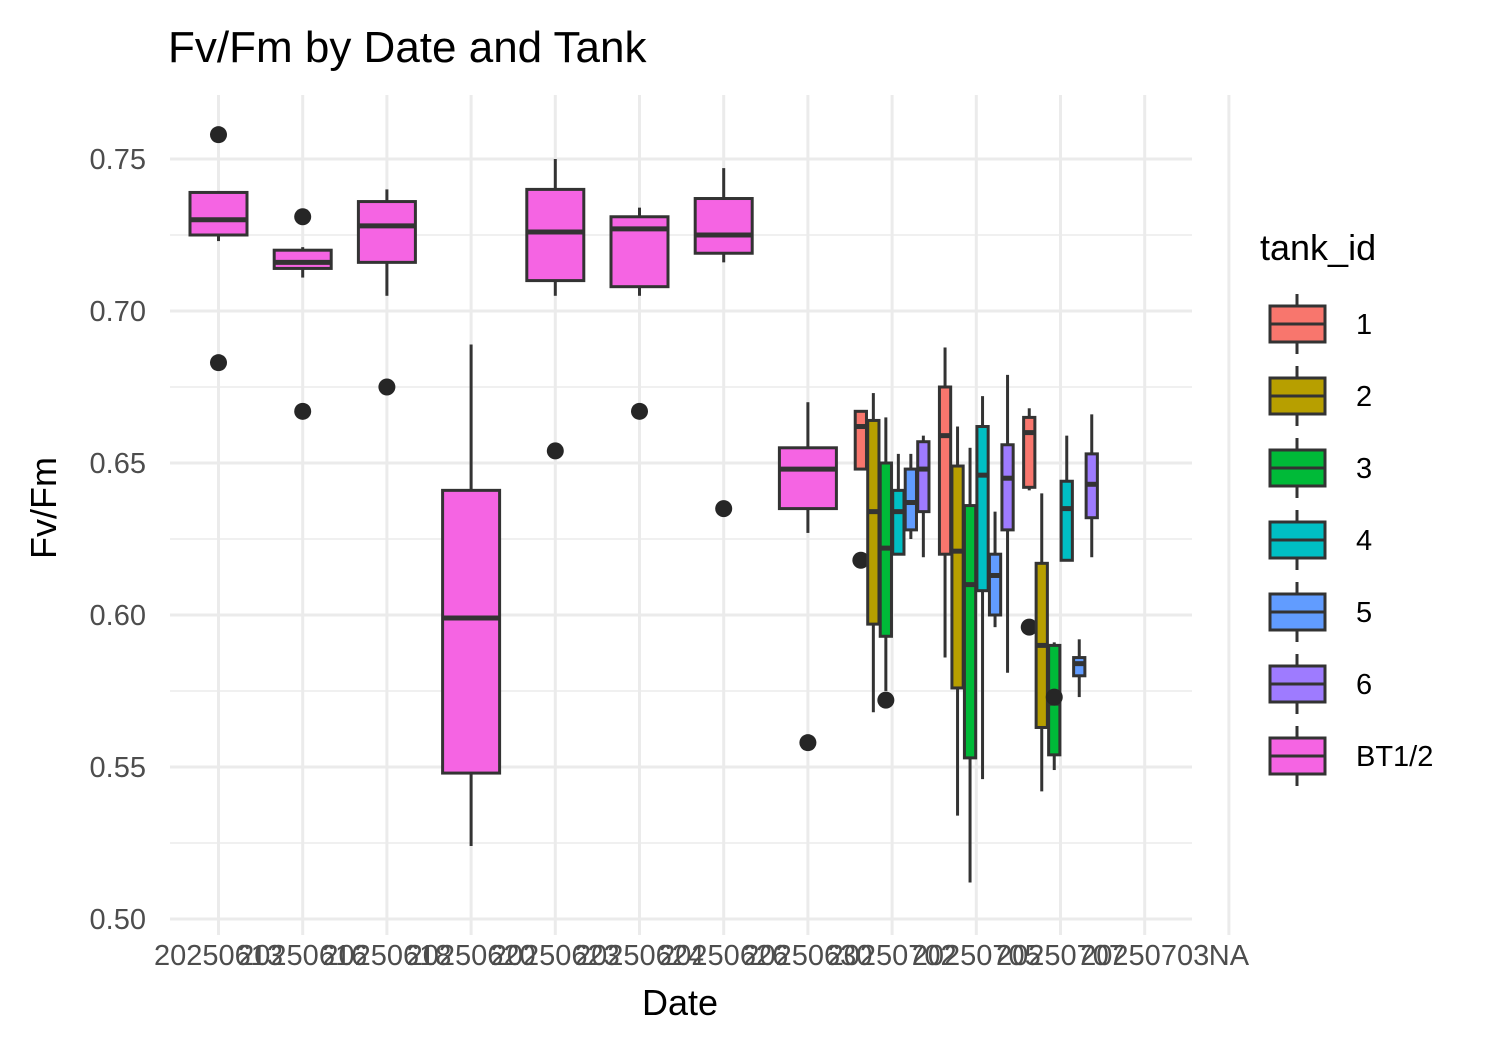 The width and height of the screenshot is (1500, 1050). Describe the element at coordinates (892, 956) in the screenshot. I see `x-tick-label: 20250702` at that location.